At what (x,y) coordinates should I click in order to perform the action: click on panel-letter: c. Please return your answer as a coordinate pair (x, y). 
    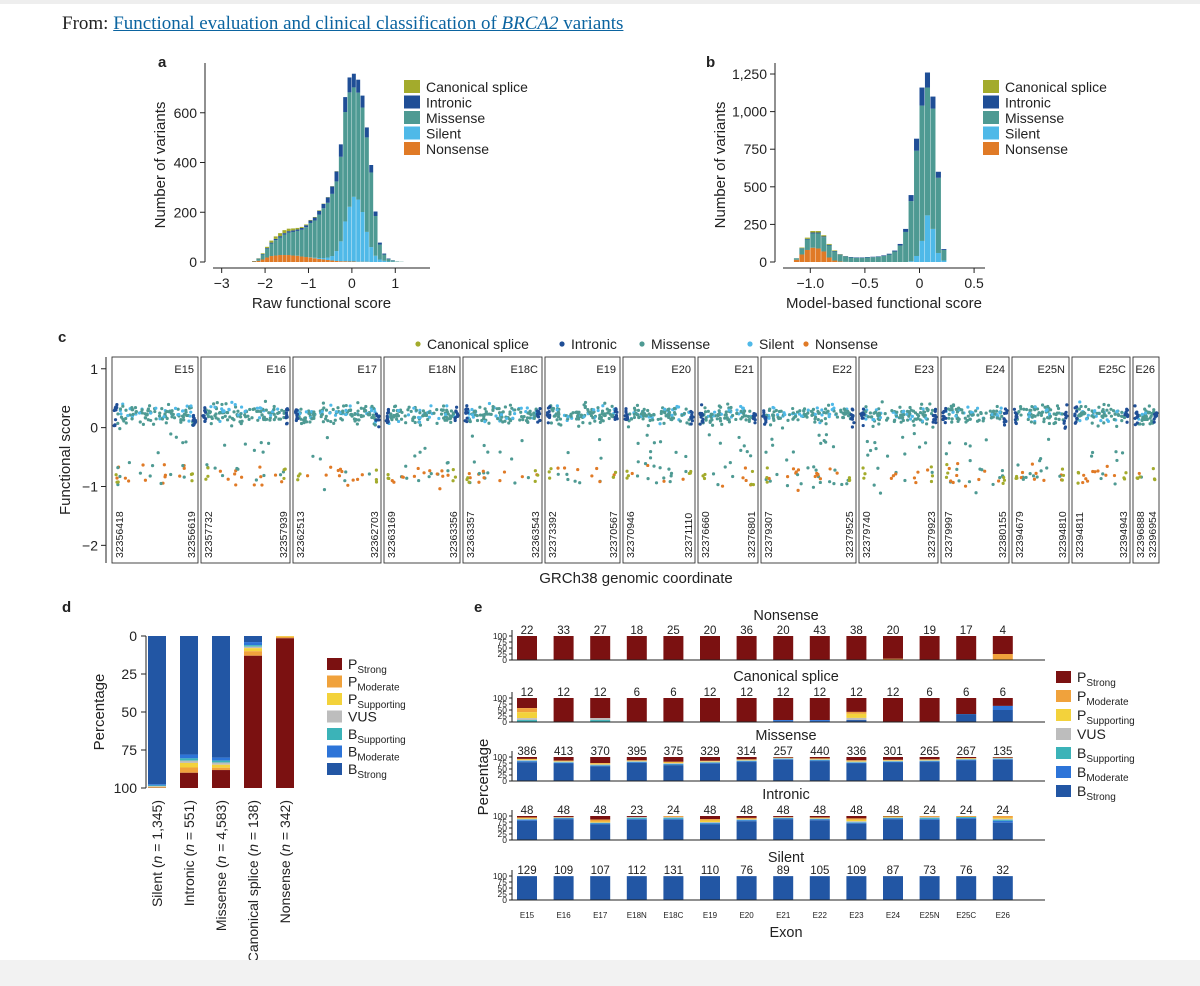
    Looking at the image, I should click on (62, 337).